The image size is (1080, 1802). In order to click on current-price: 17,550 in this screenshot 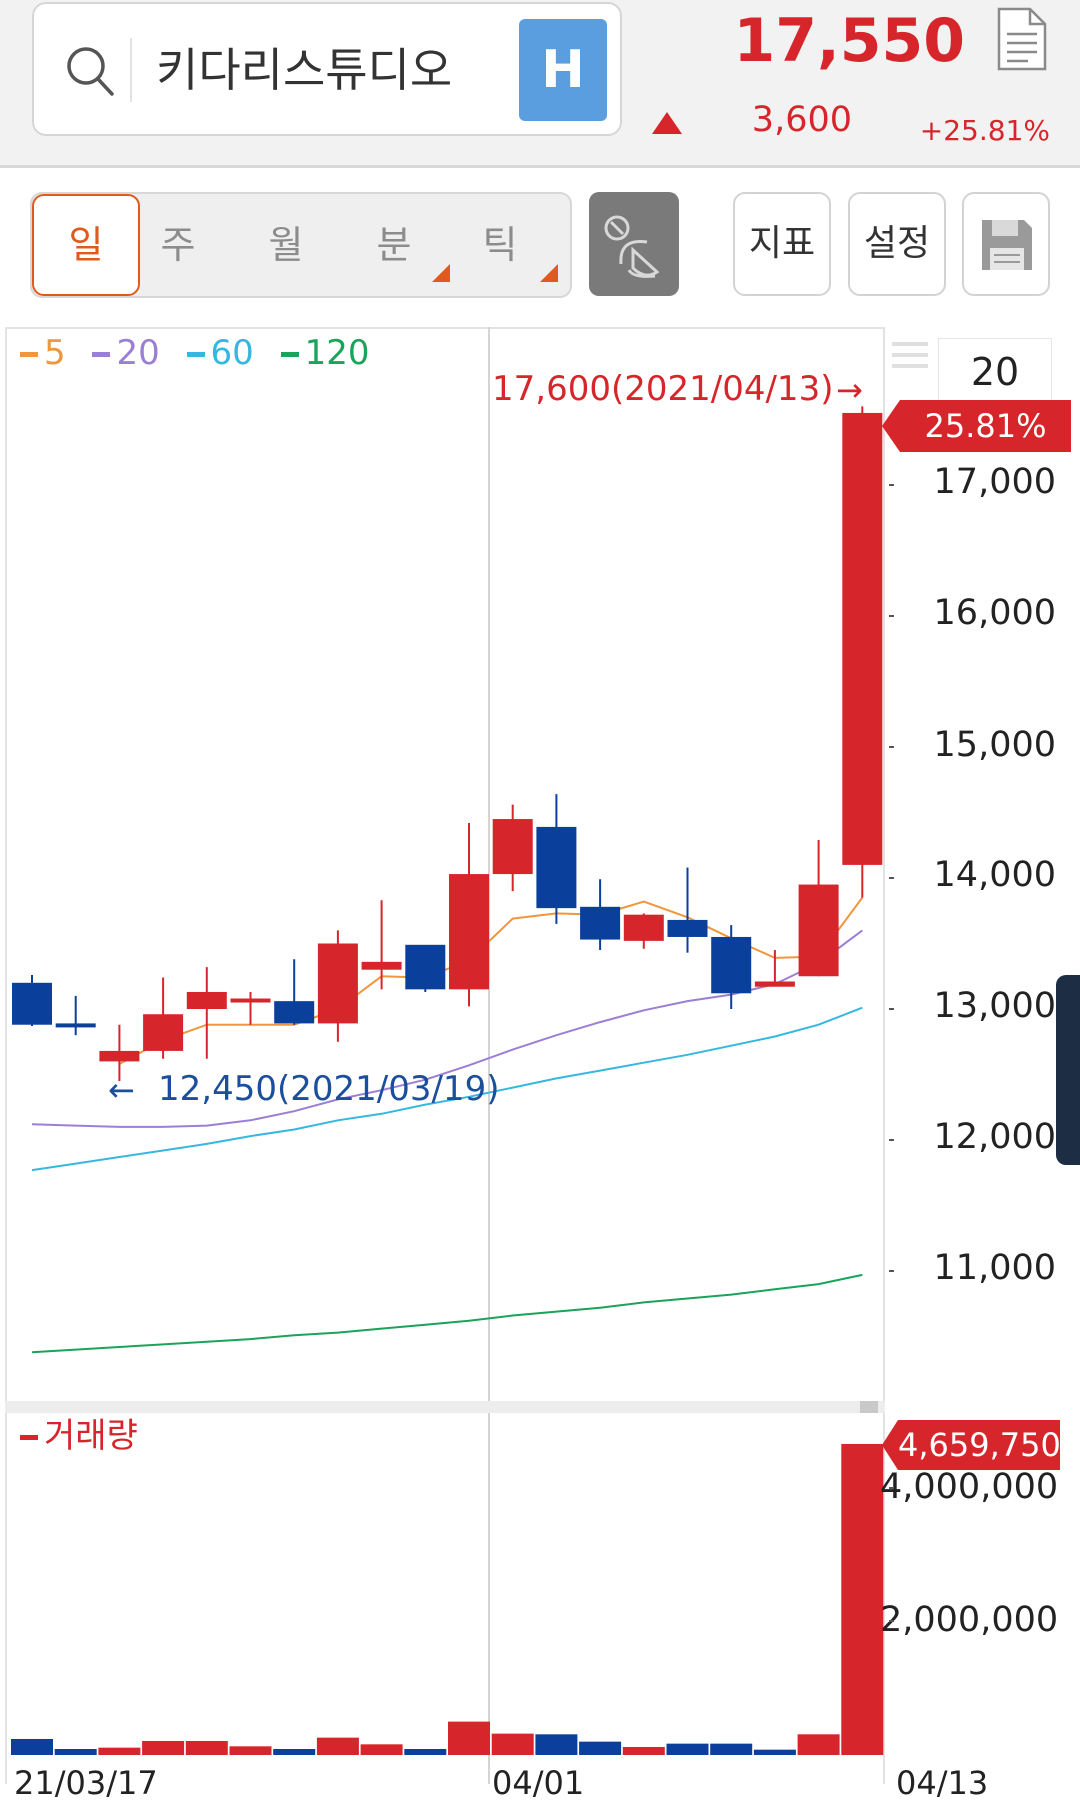, I will do `click(849, 41)`.